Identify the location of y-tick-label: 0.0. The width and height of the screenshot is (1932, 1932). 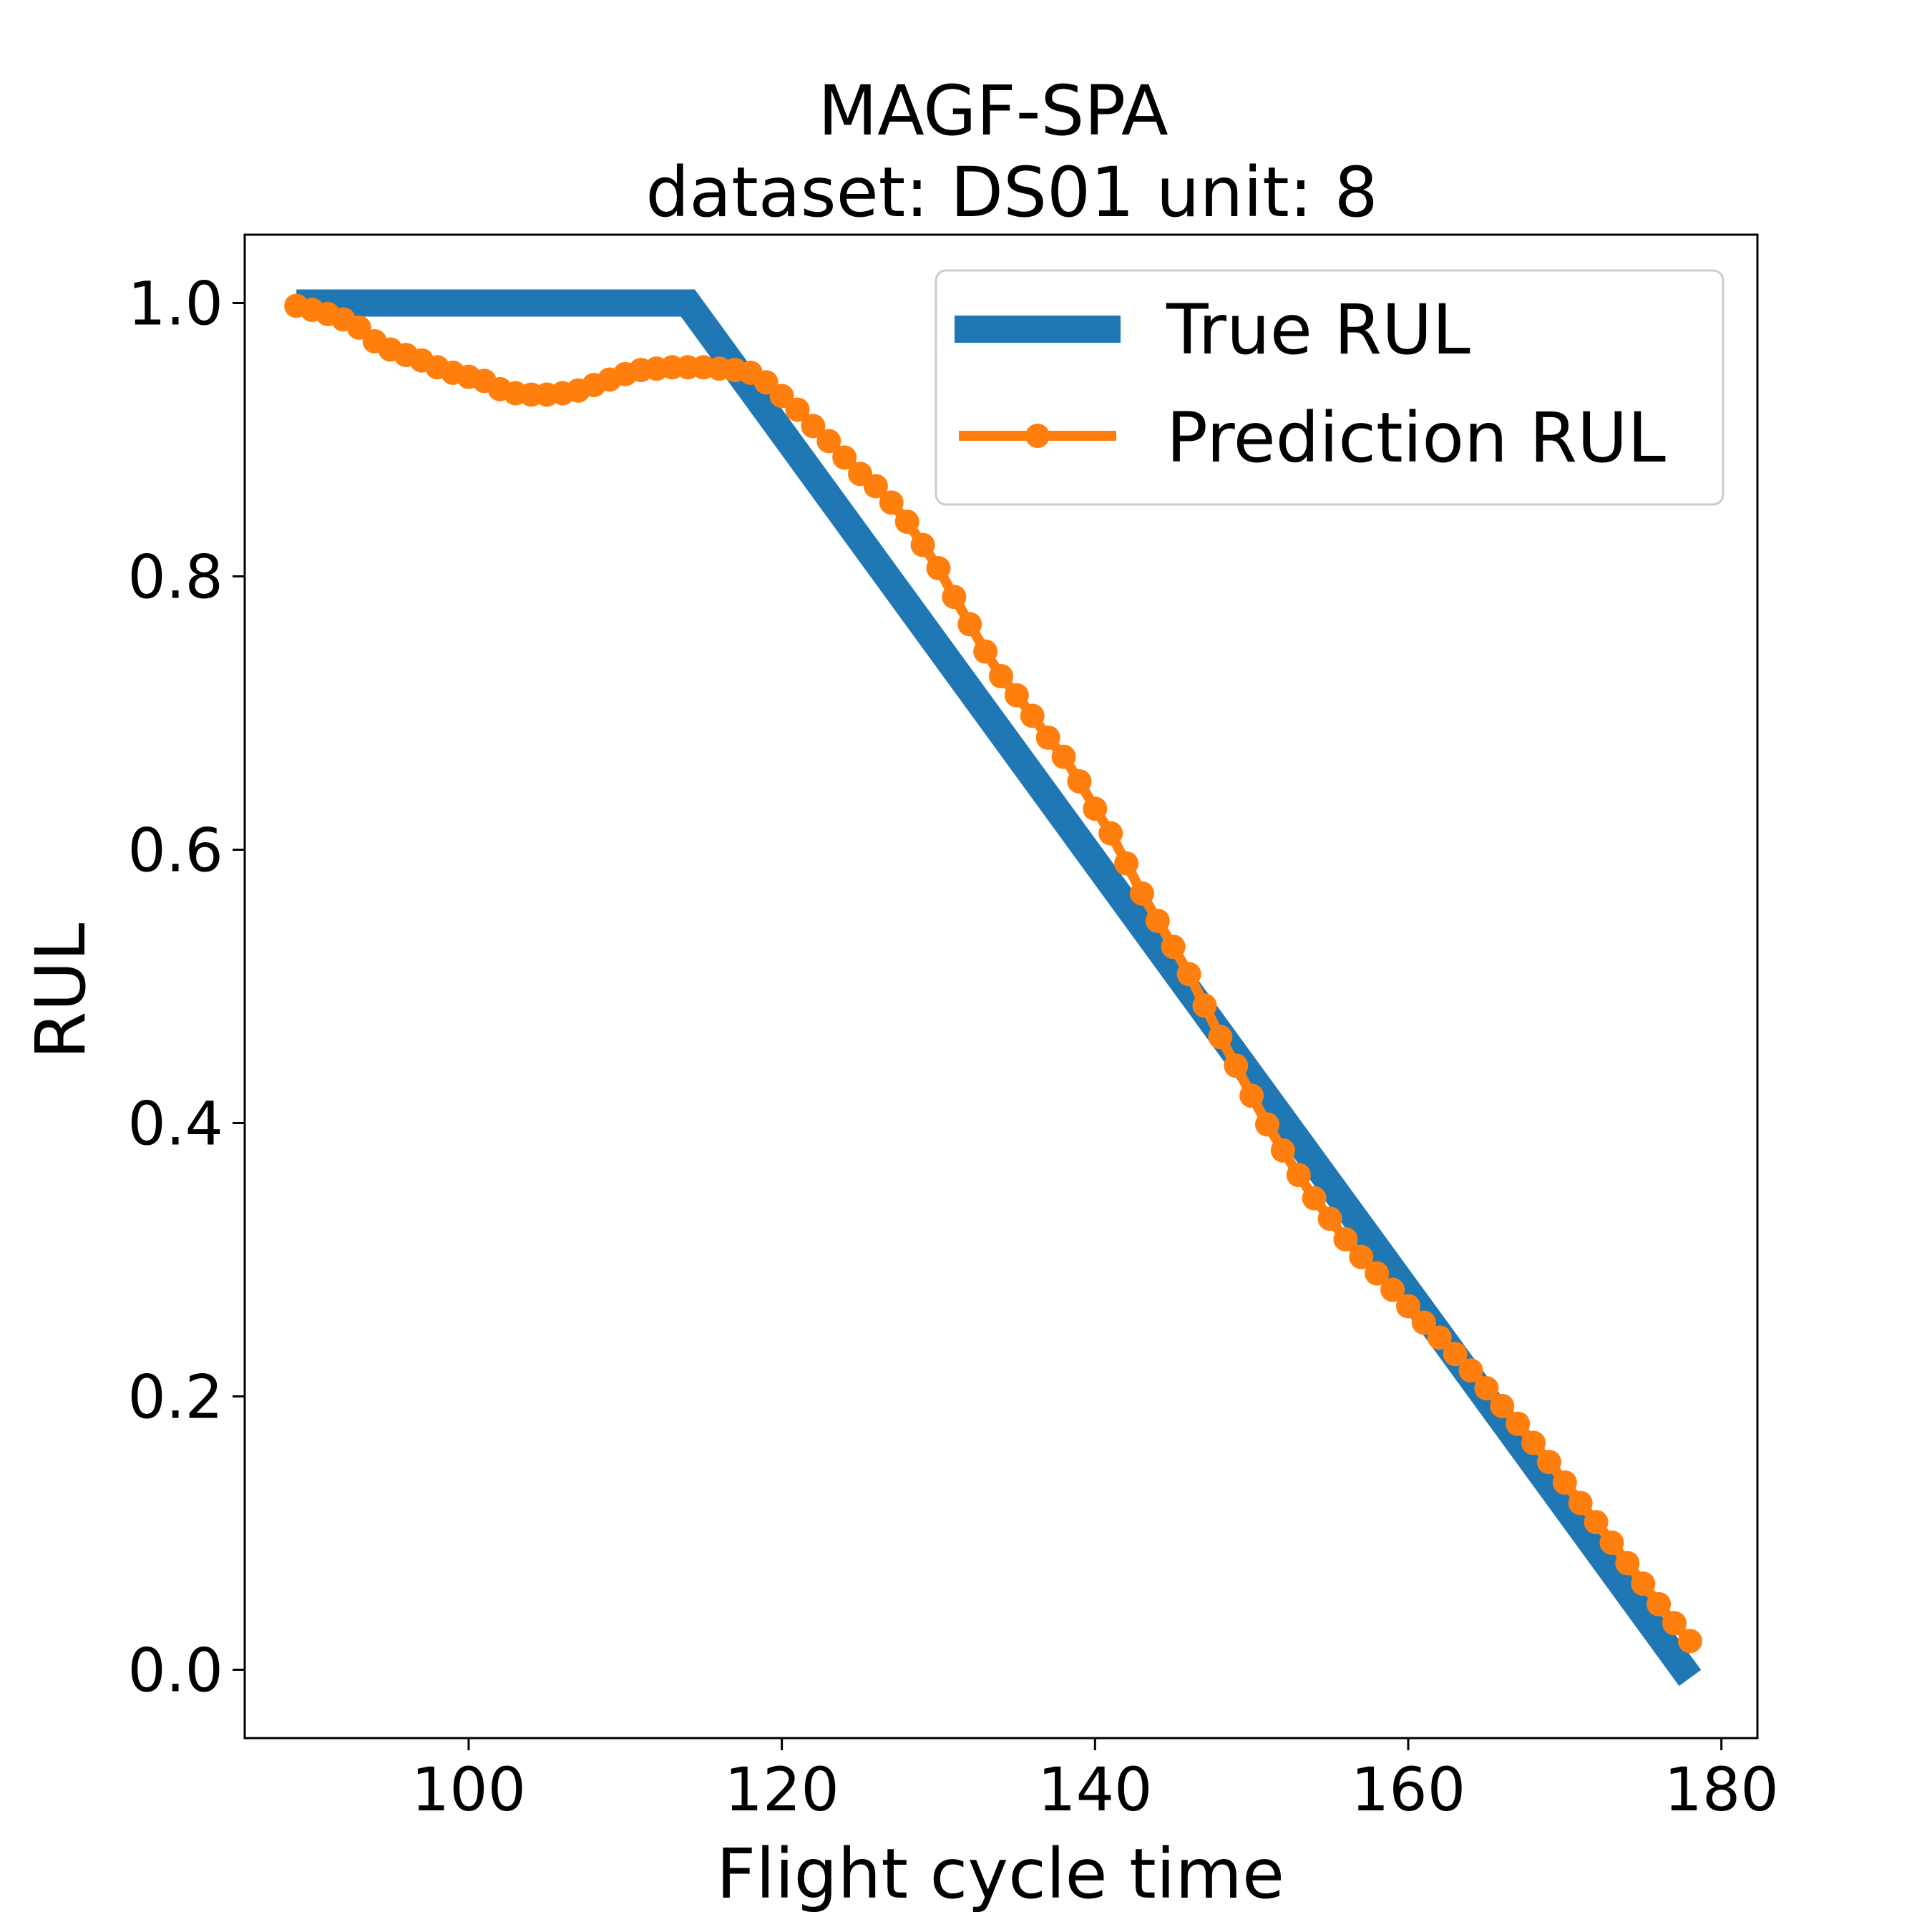
(175, 1671).